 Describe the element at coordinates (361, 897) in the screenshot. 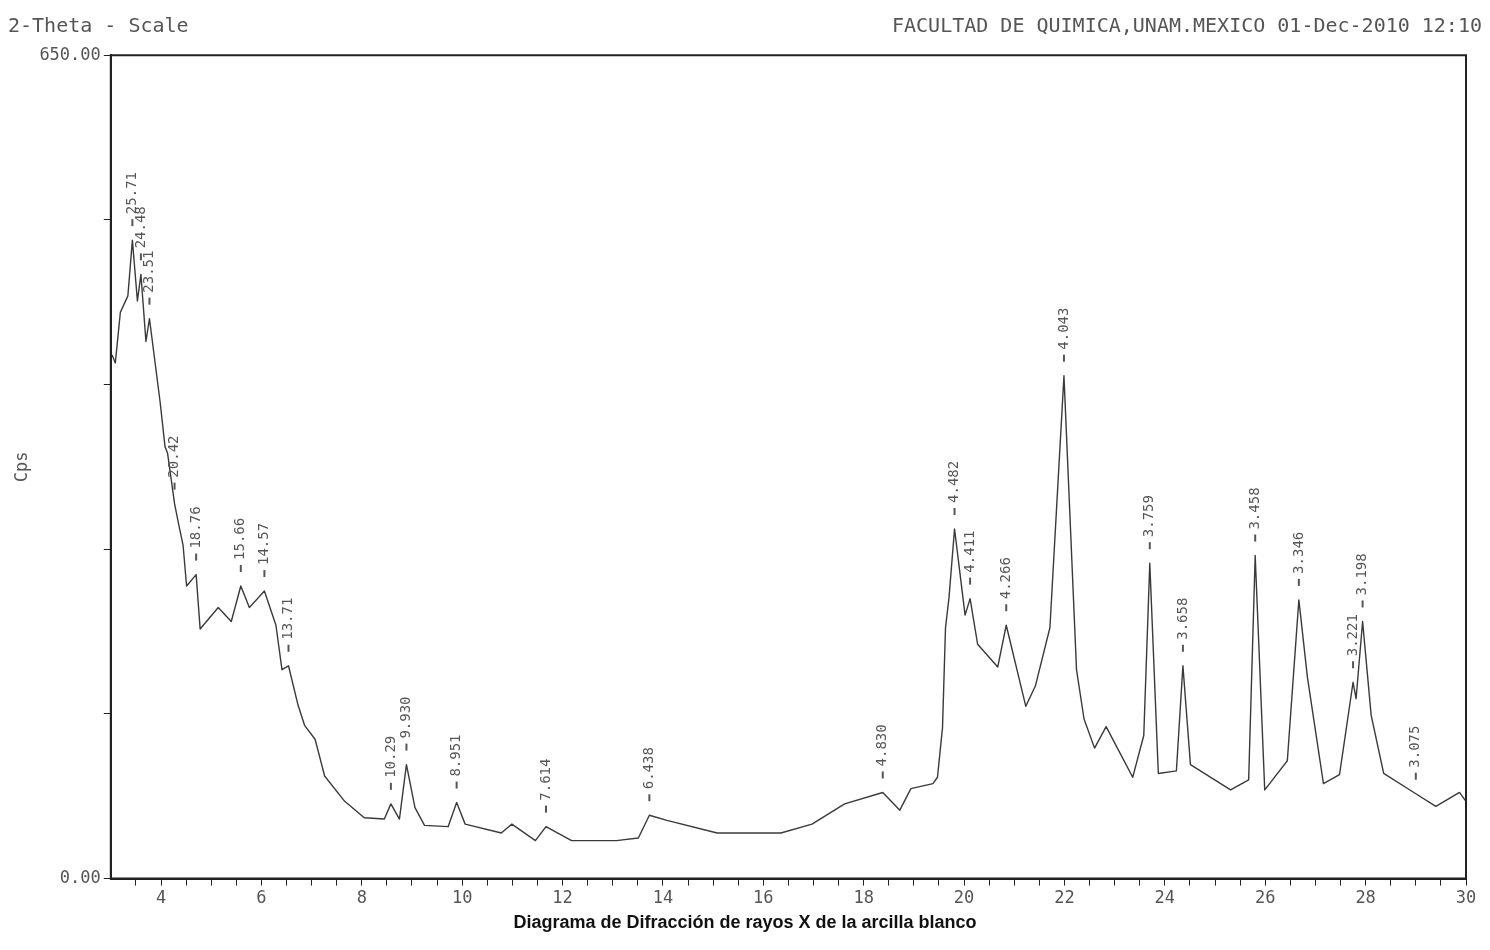

I see `x-tick-label: 8` at that location.